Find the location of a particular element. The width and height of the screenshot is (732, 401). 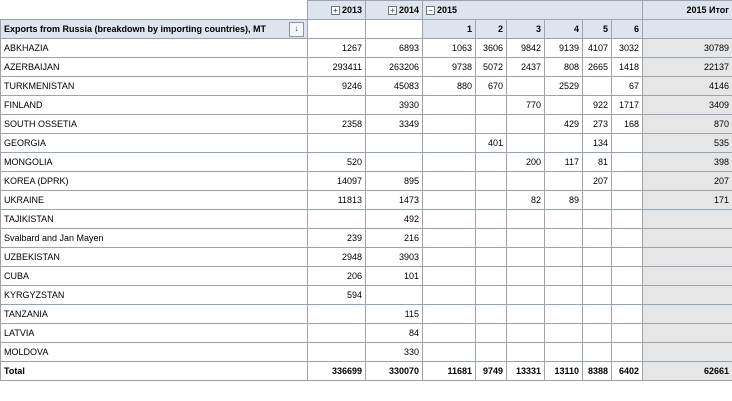

grand-total-cell: 3409 is located at coordinates (687, 105).